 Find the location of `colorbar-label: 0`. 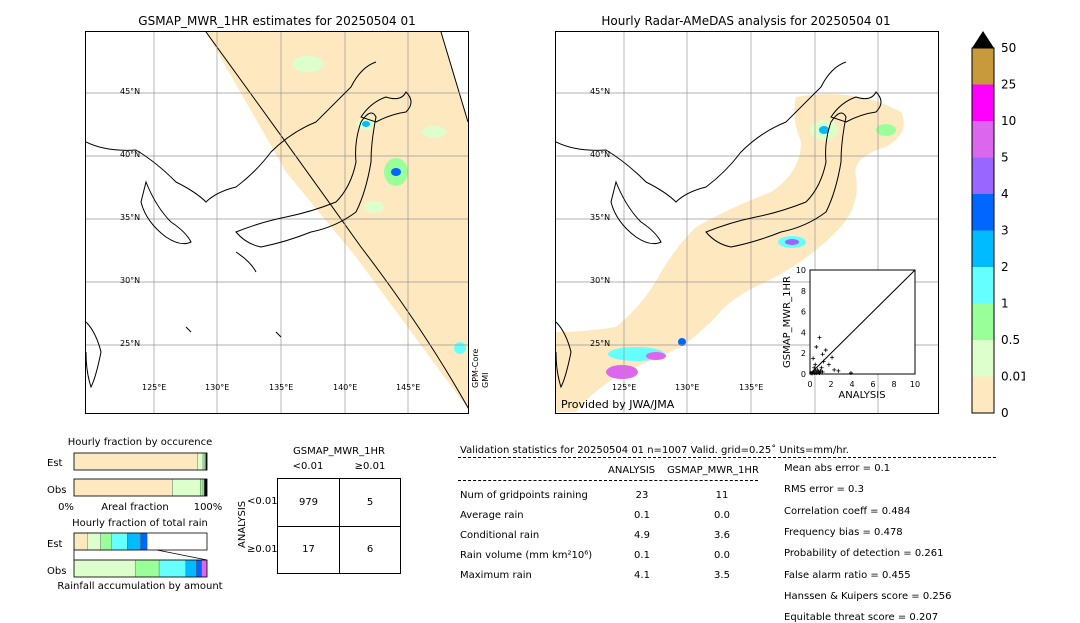

colorbar-label: 0 is located at coordinates (1005, 413).